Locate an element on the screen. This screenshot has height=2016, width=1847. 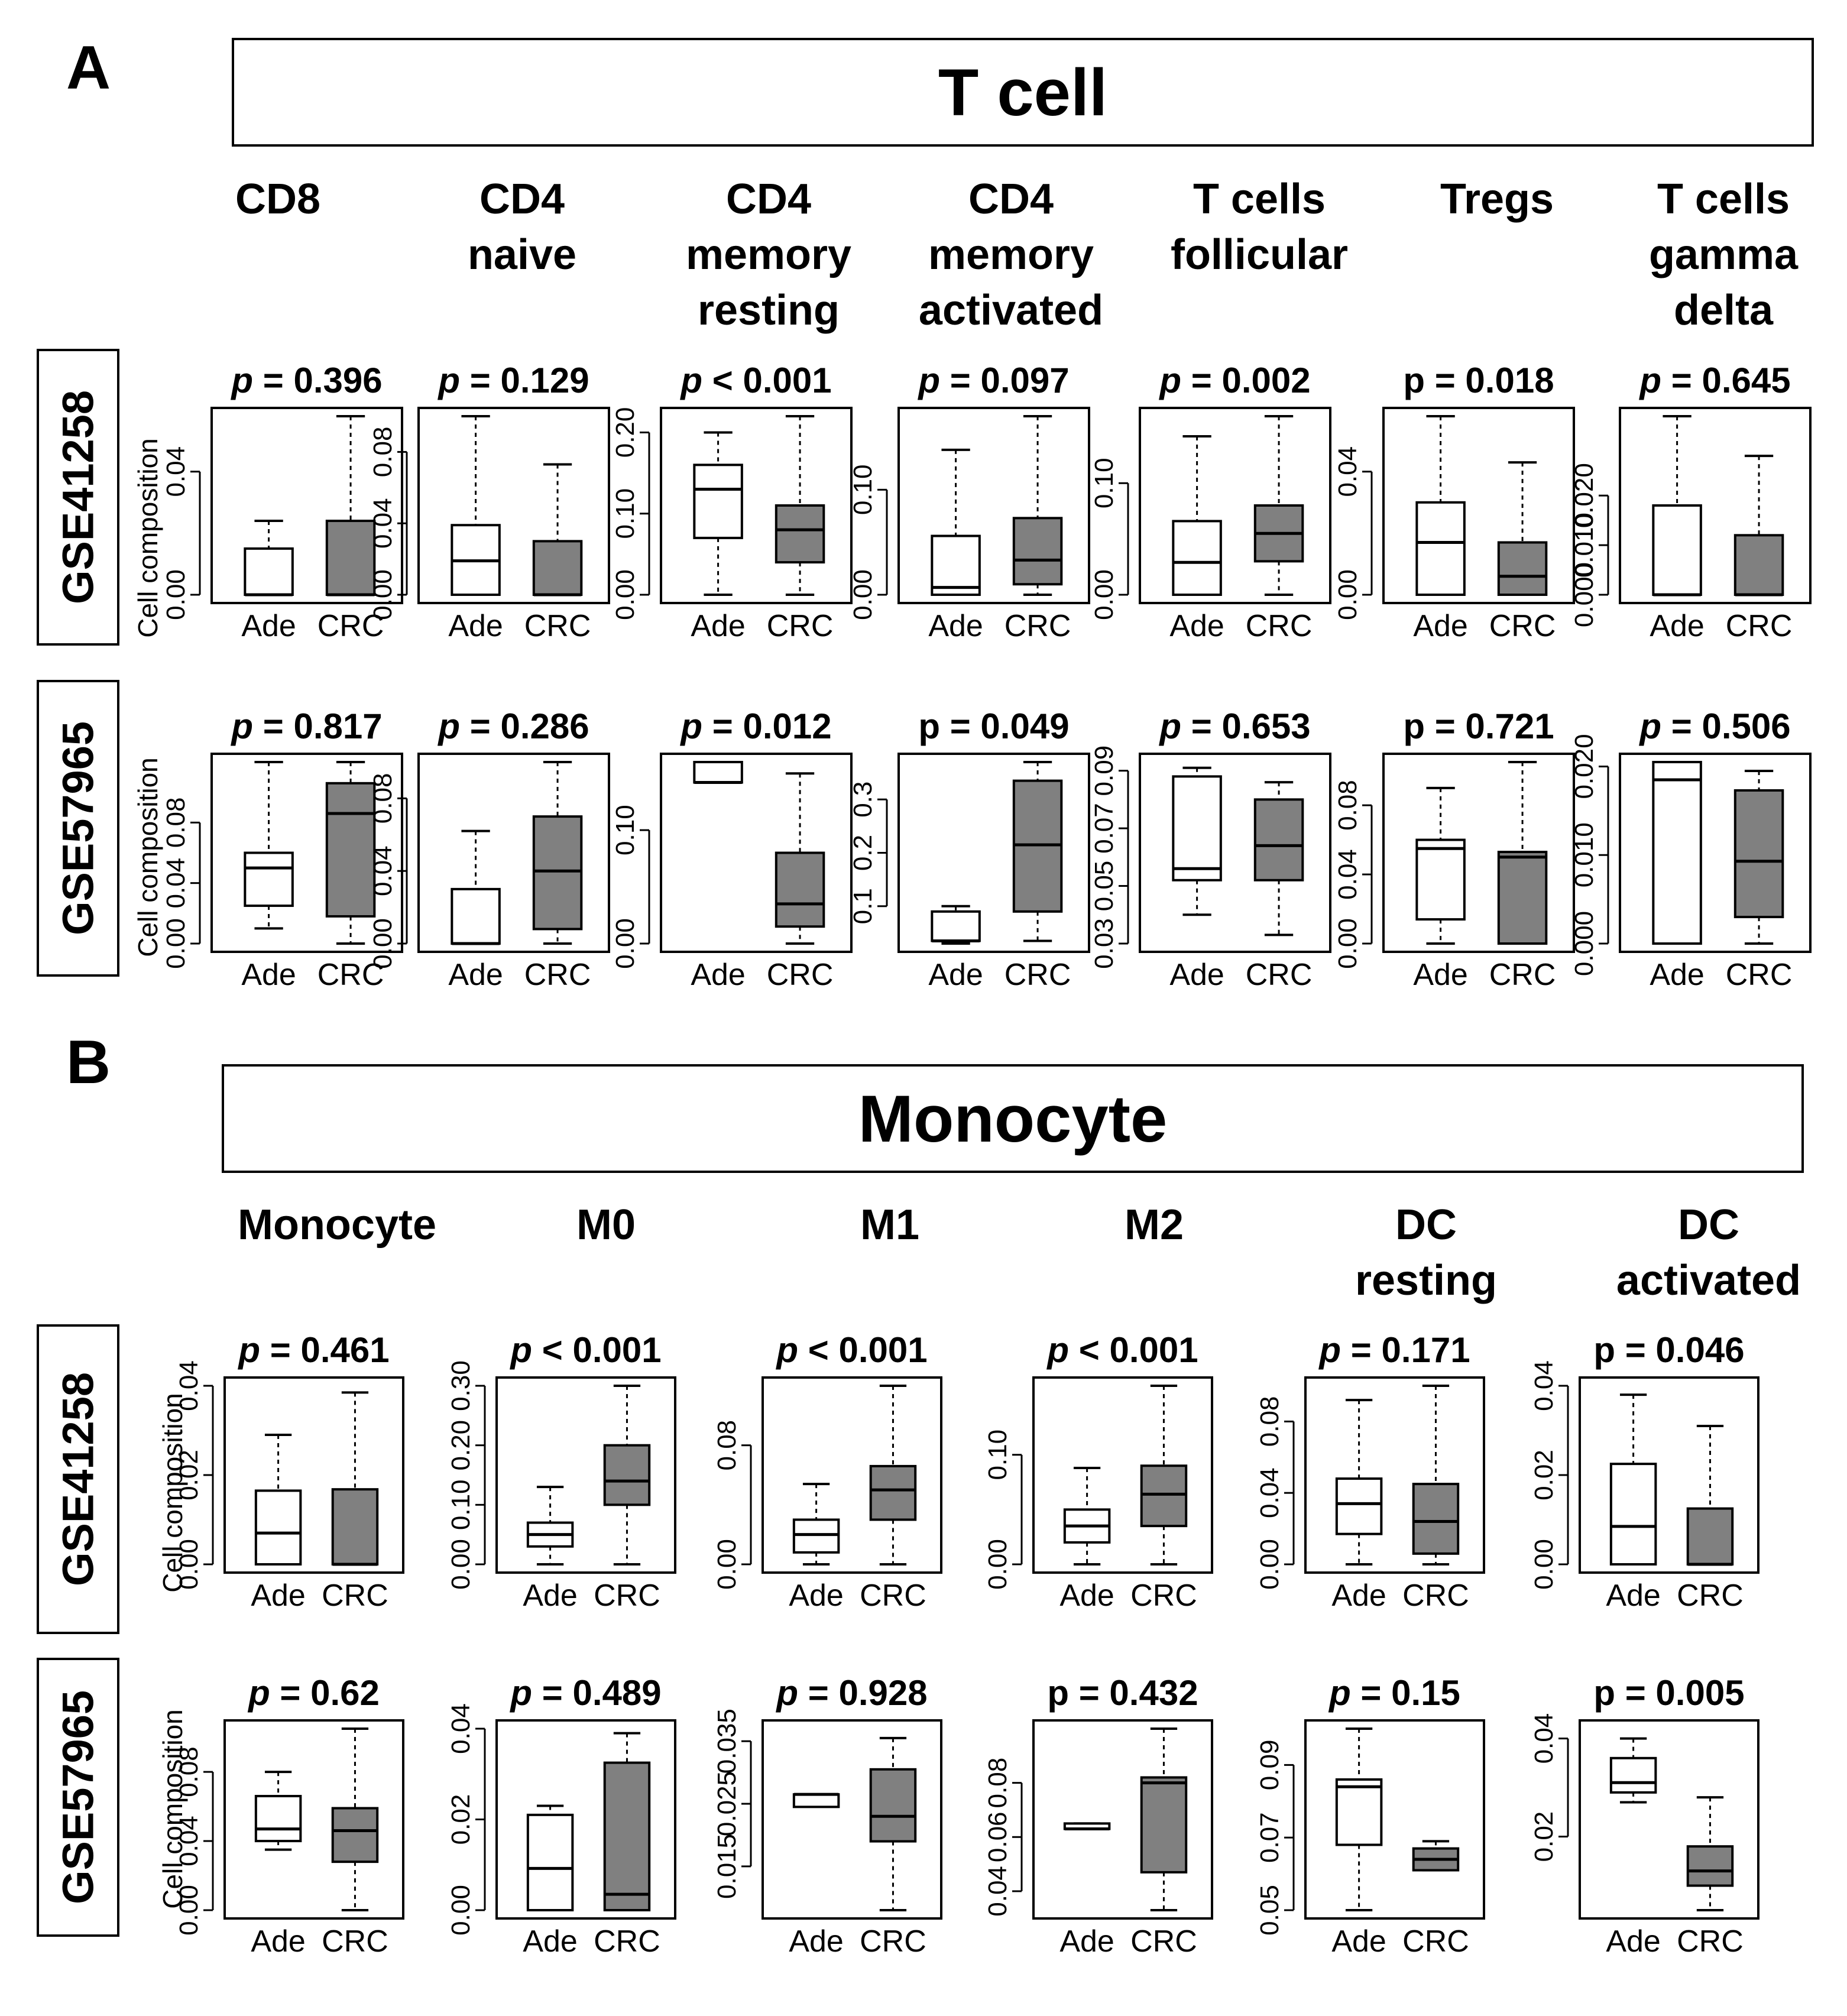
y-tick-label: 0.07 is located at coordinates (1269, 1837).